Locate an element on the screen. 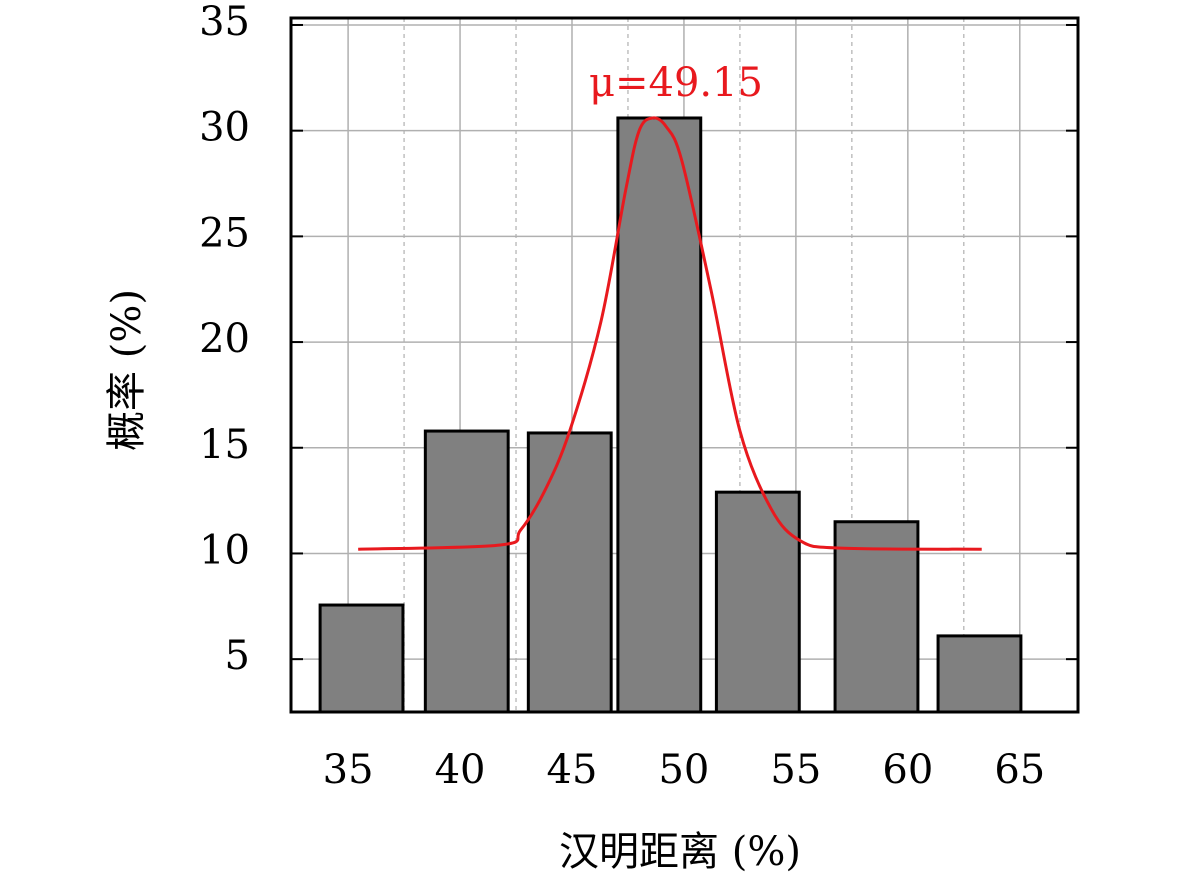 This screenshot has width=1181, height=892. y-tick-label: 5 is located at coordinates (237, 656).